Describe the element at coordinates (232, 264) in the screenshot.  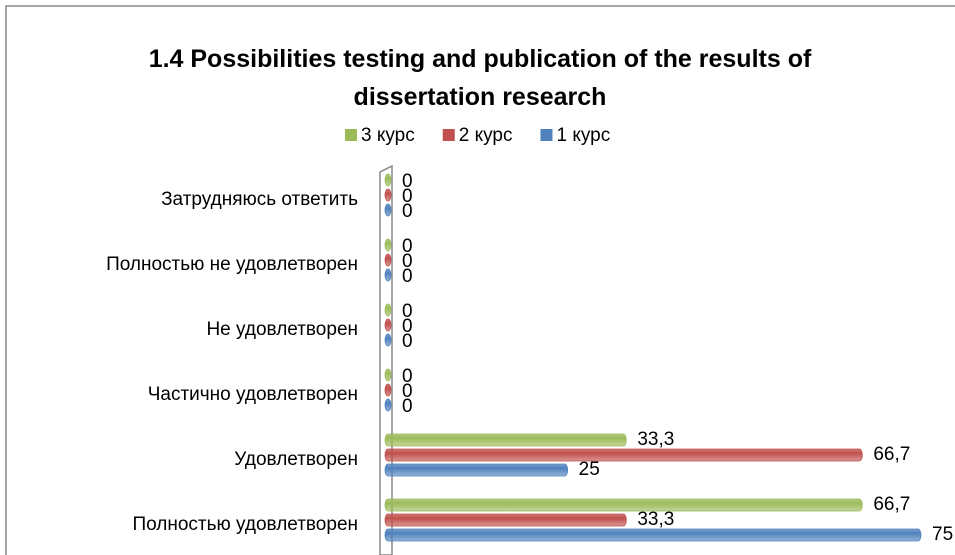
I see `y-tick-label: Полностью не удовлетворен` at that location.